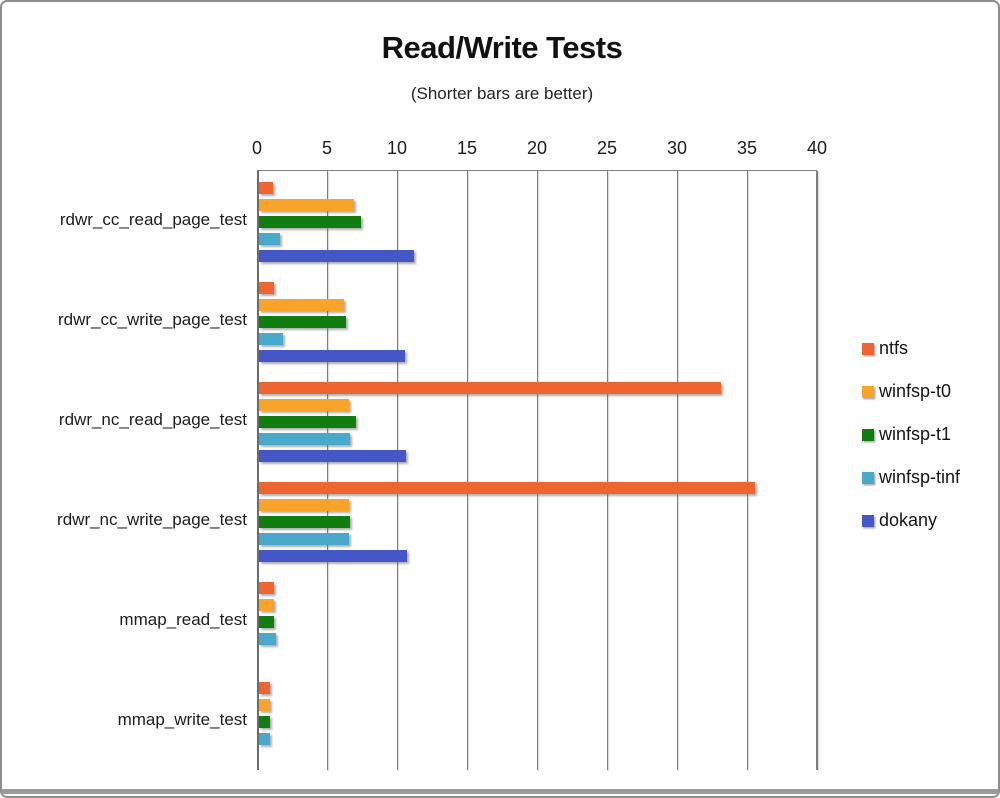  Describe the element at coordinates (908, 520) in the screenshot. I see `legend-label: dokany` at that location.